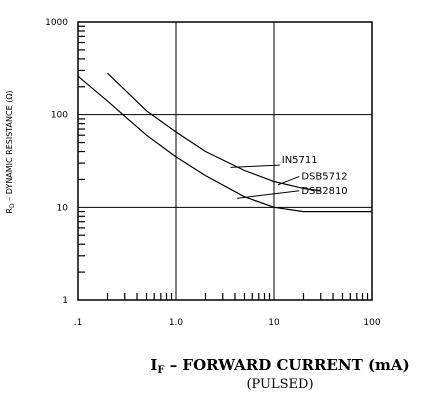  Describe the element at coordinates (214, 132) in the screenshot. I see `series-line` at that location.